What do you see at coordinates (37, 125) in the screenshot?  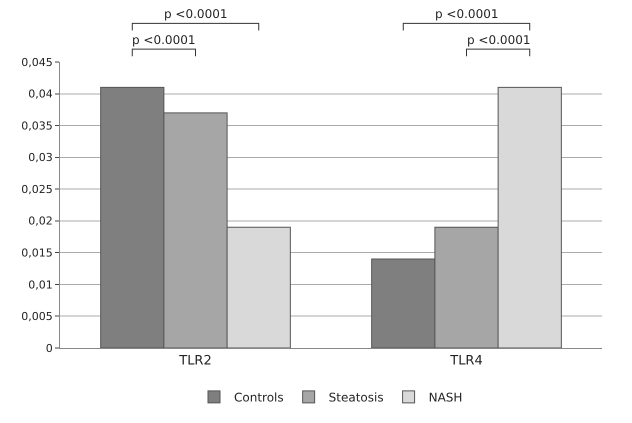 I see `y-tick-label: 0,035` at bounding box center [37, 125].